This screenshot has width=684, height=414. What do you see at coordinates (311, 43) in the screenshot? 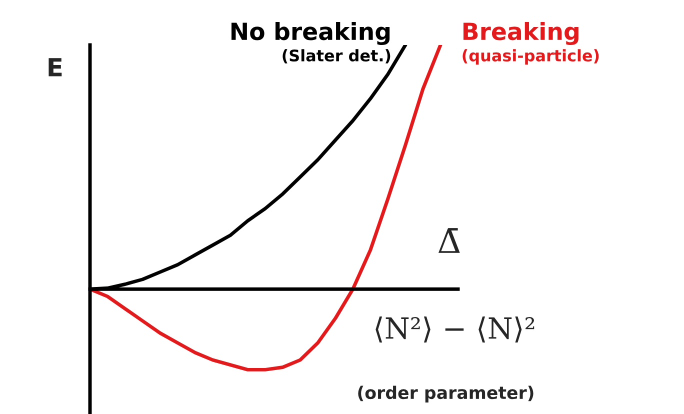
I see `series-label: No breaking (Slater det.)` at bounding box center [311, 43].